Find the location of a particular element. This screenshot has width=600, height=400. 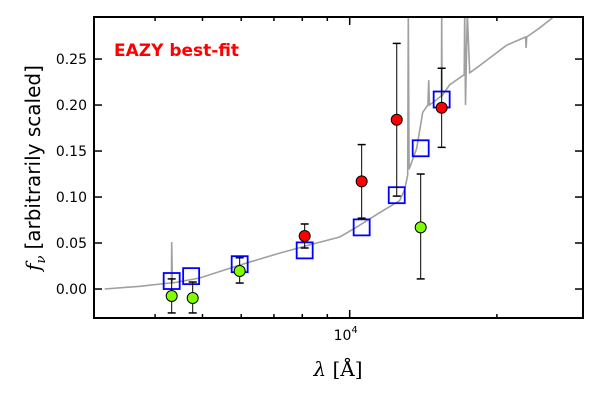

y-label-text: [arbitrarily scaled] is located at coordinates (33, 157).